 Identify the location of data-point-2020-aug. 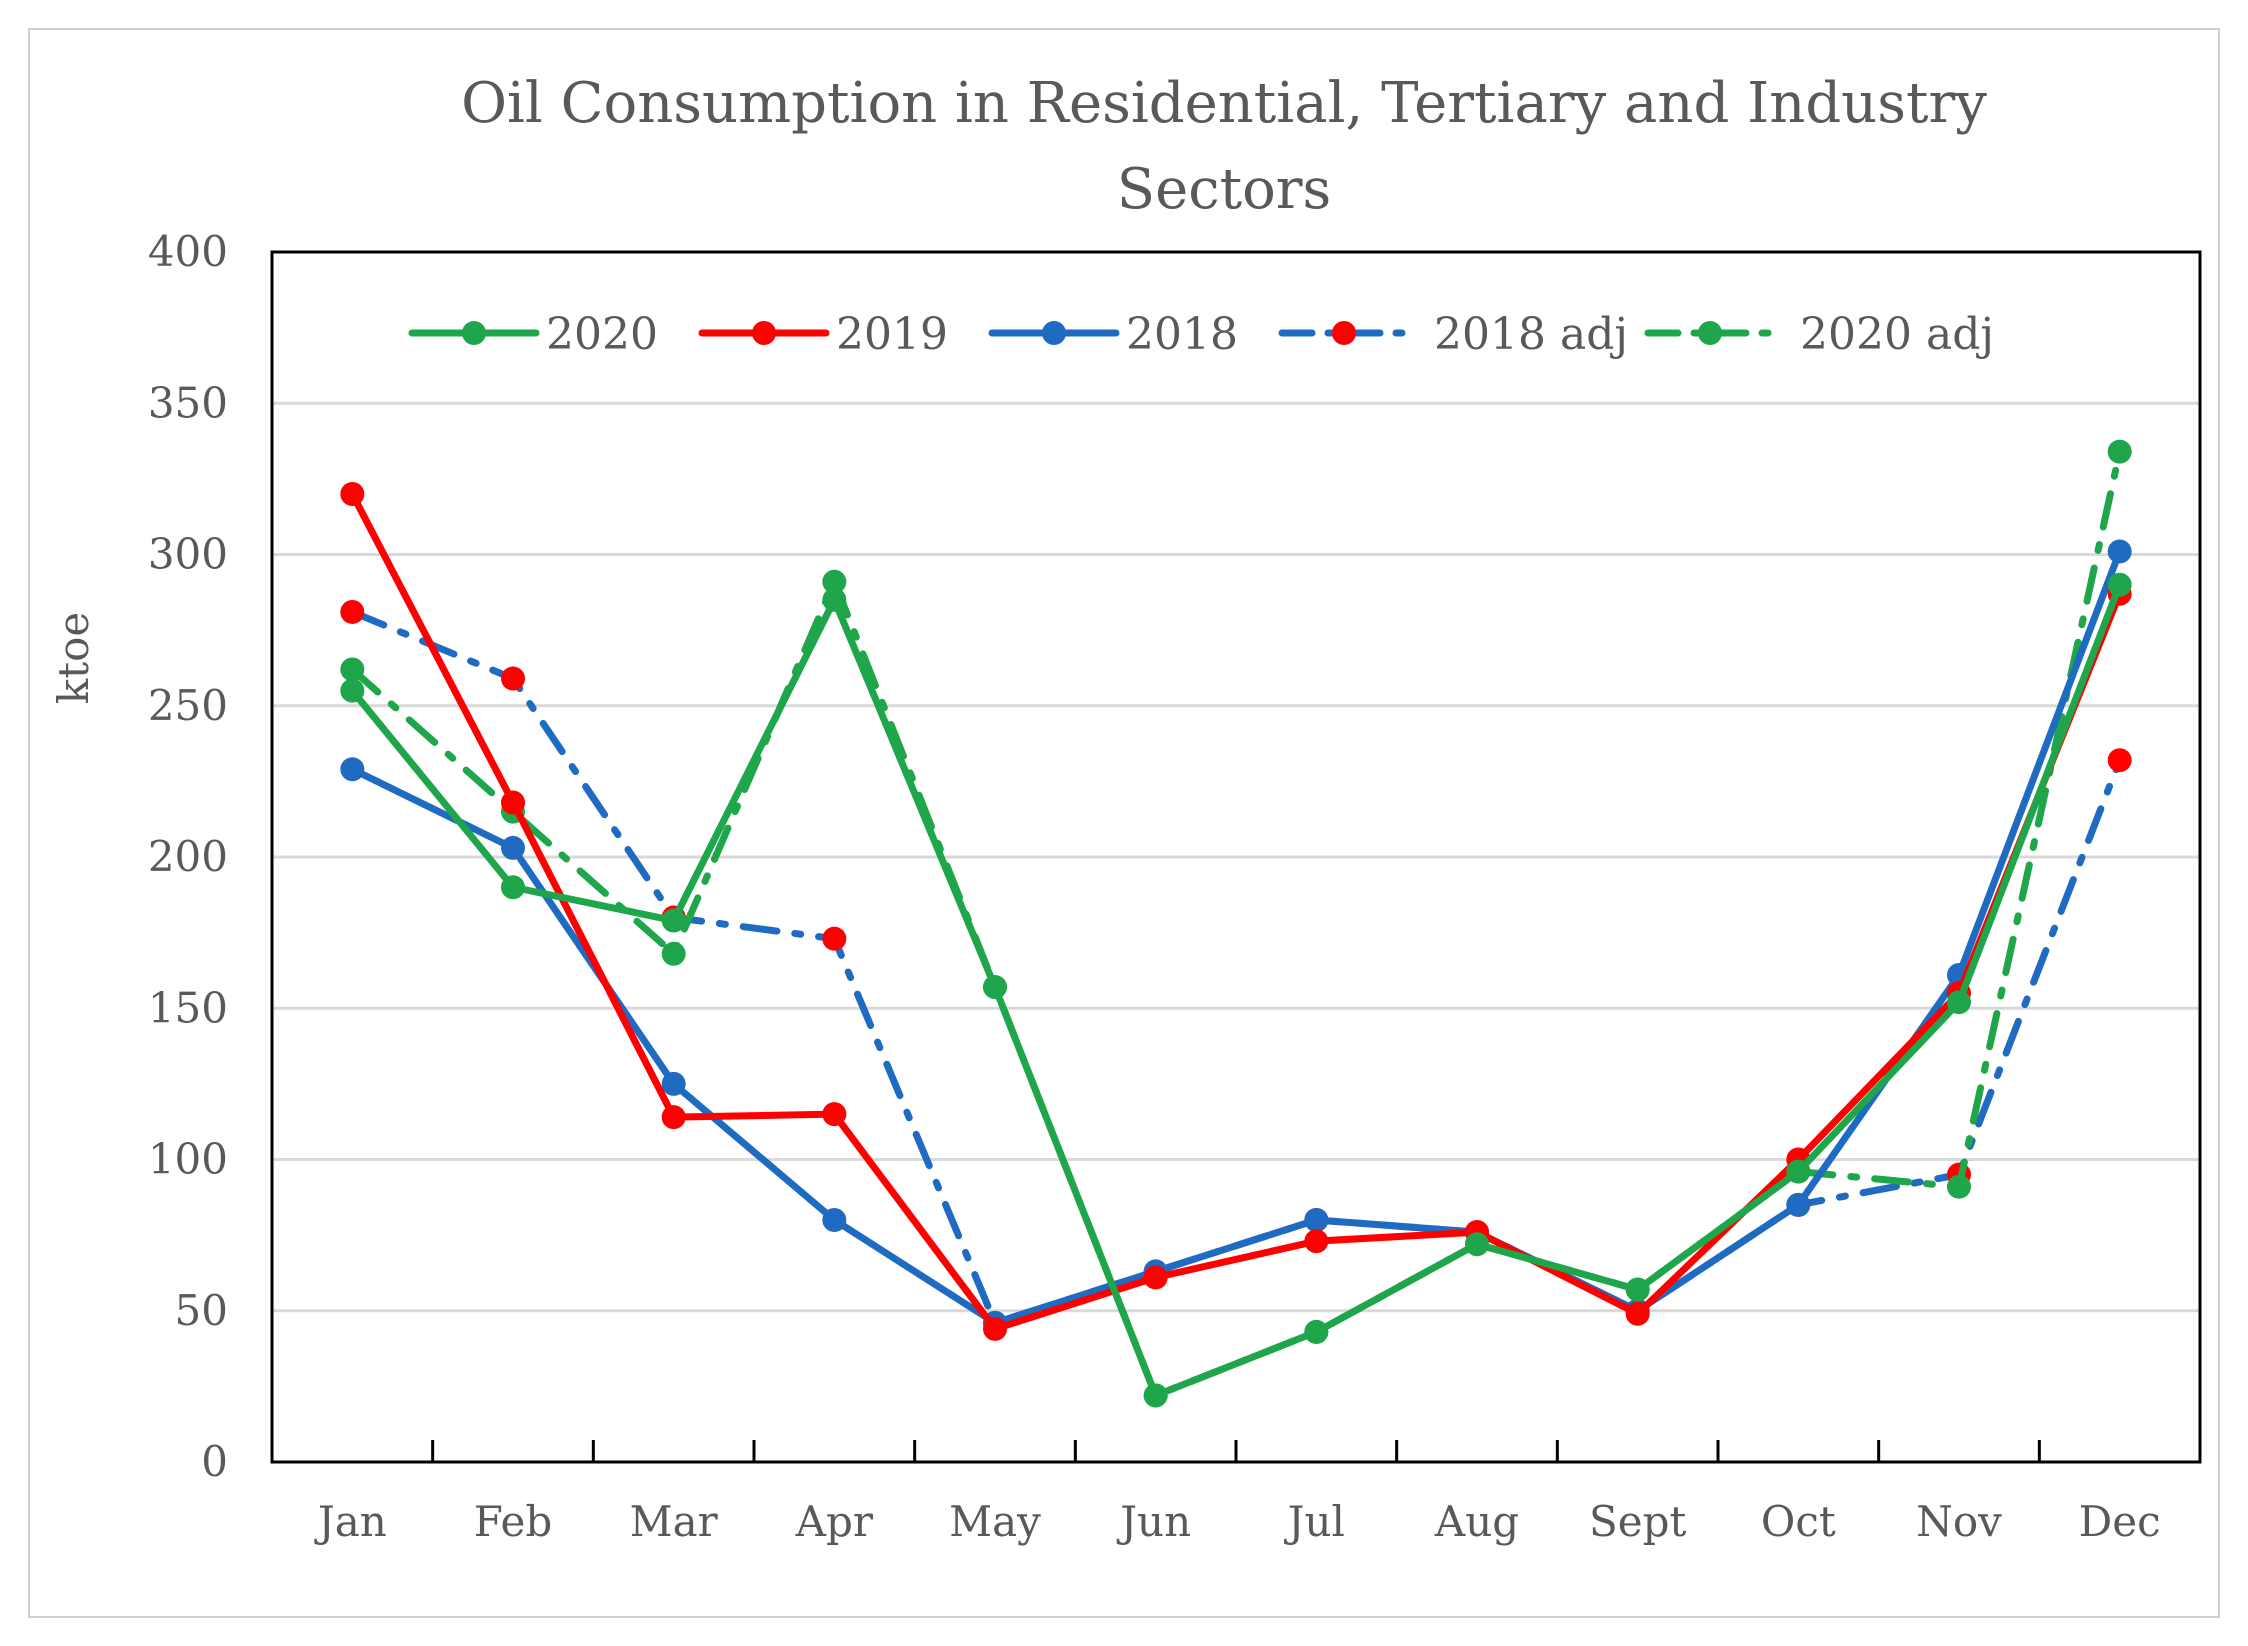
(1477, 1244).